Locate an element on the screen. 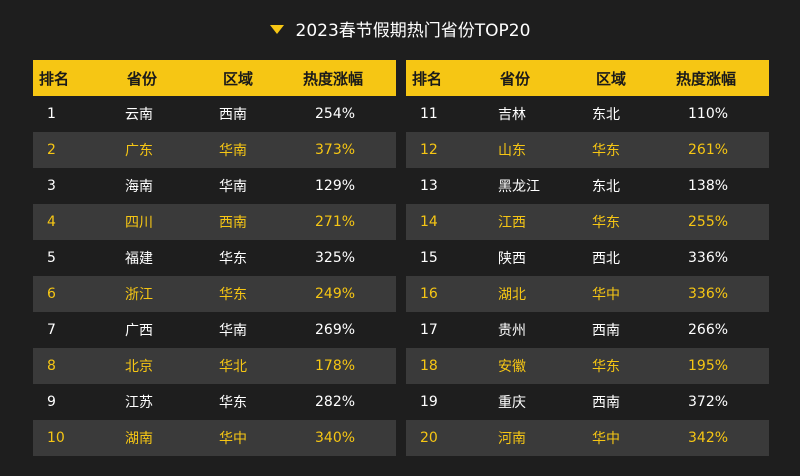 This screenshot has height=476, width=800. growth-cell: 178% is located at coordinates (335, 366).